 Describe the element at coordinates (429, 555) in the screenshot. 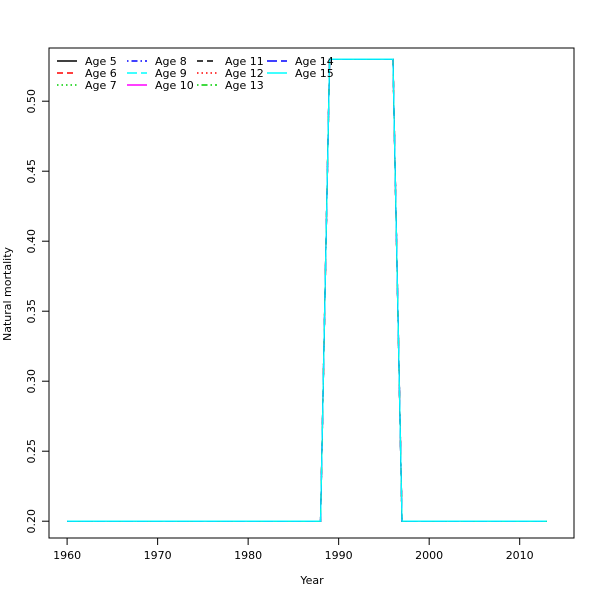

I see `x-tick-label: 2000` at that location.